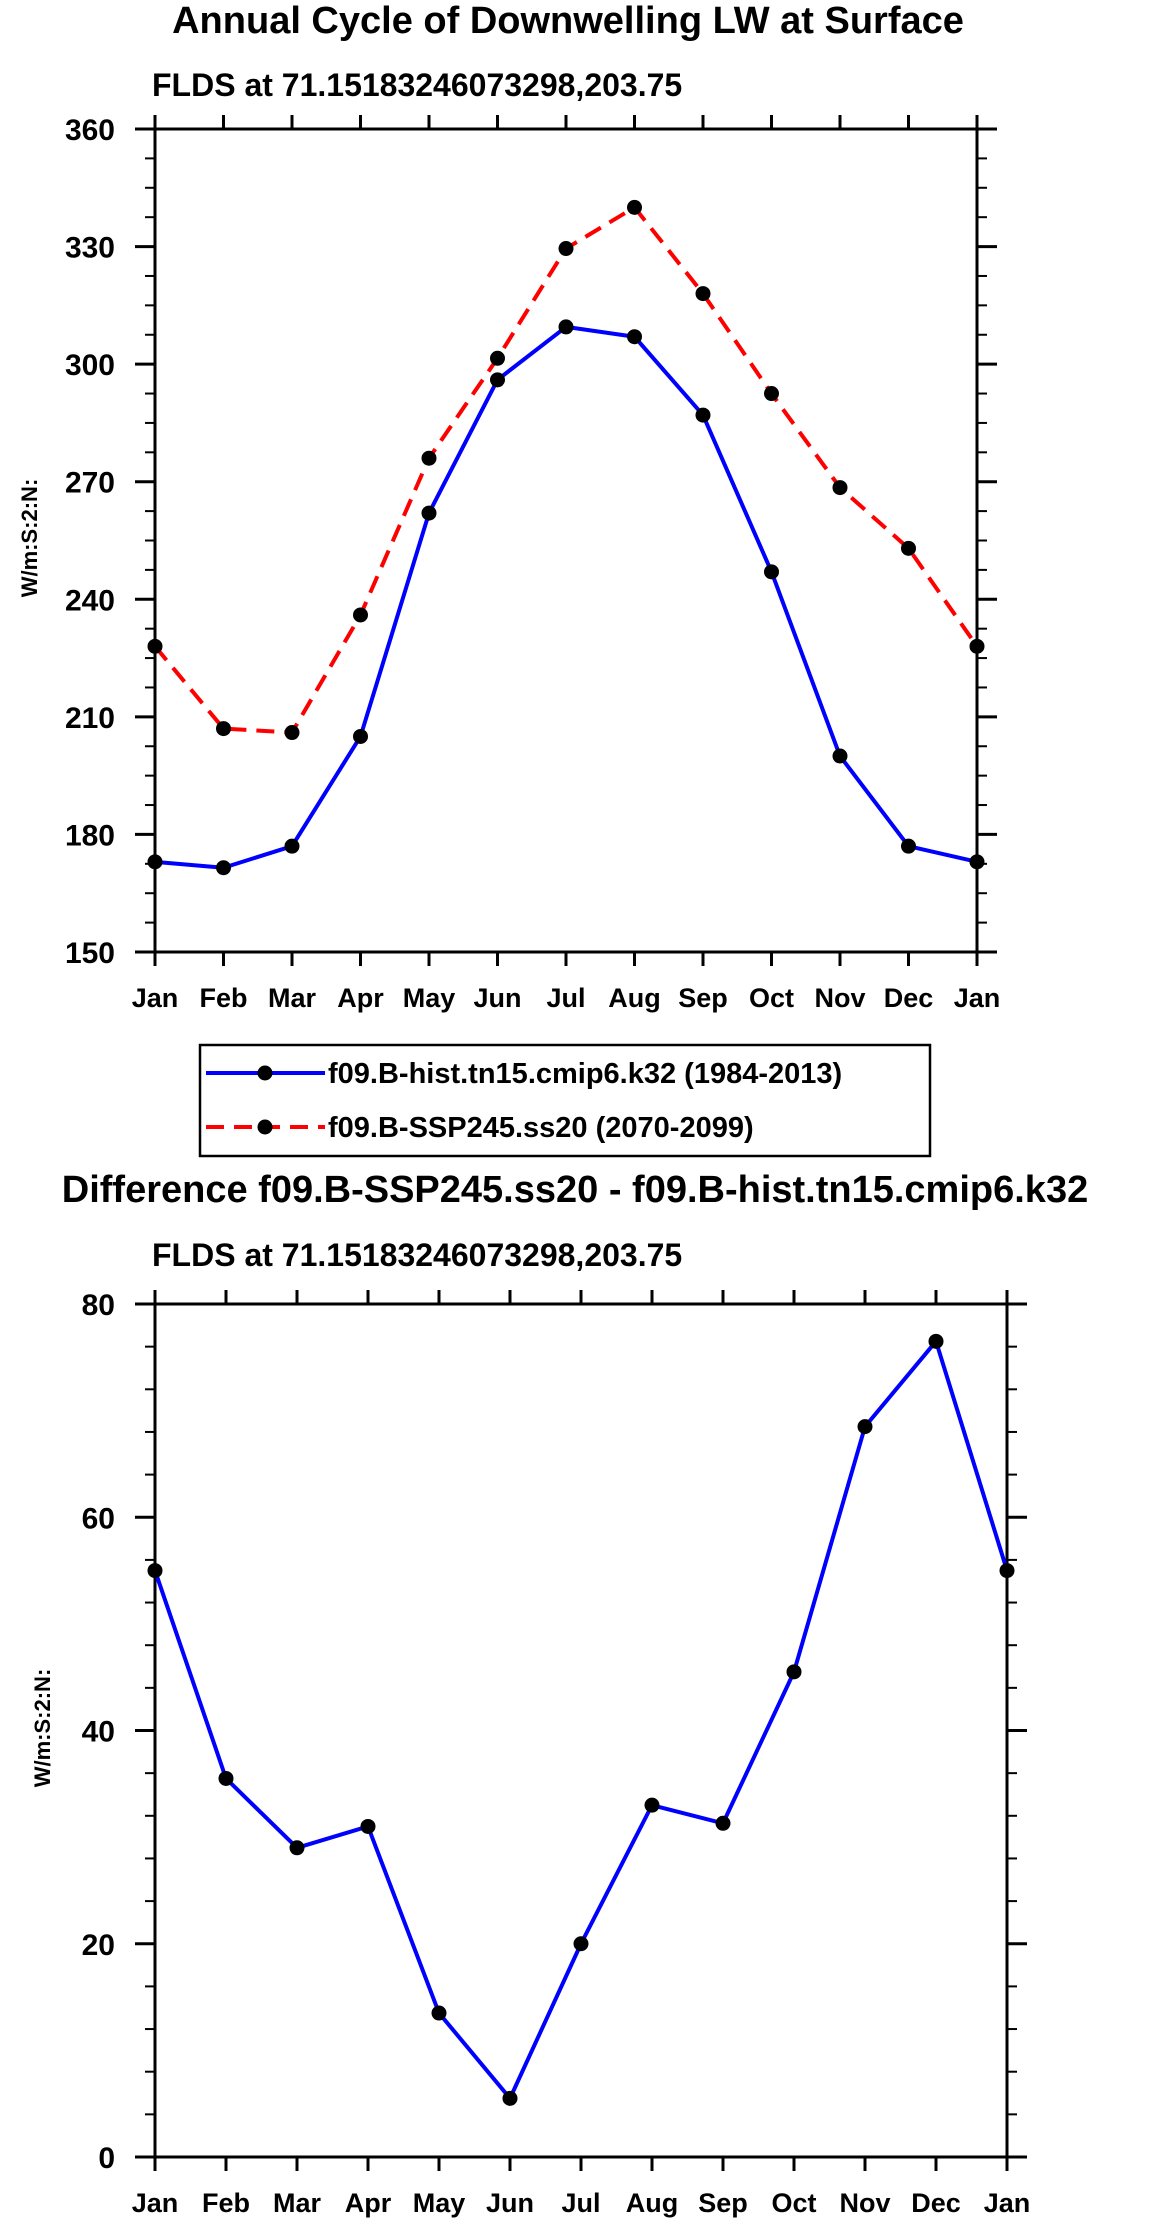  I want to click on y-tick-label: 270, so click(90, 483).